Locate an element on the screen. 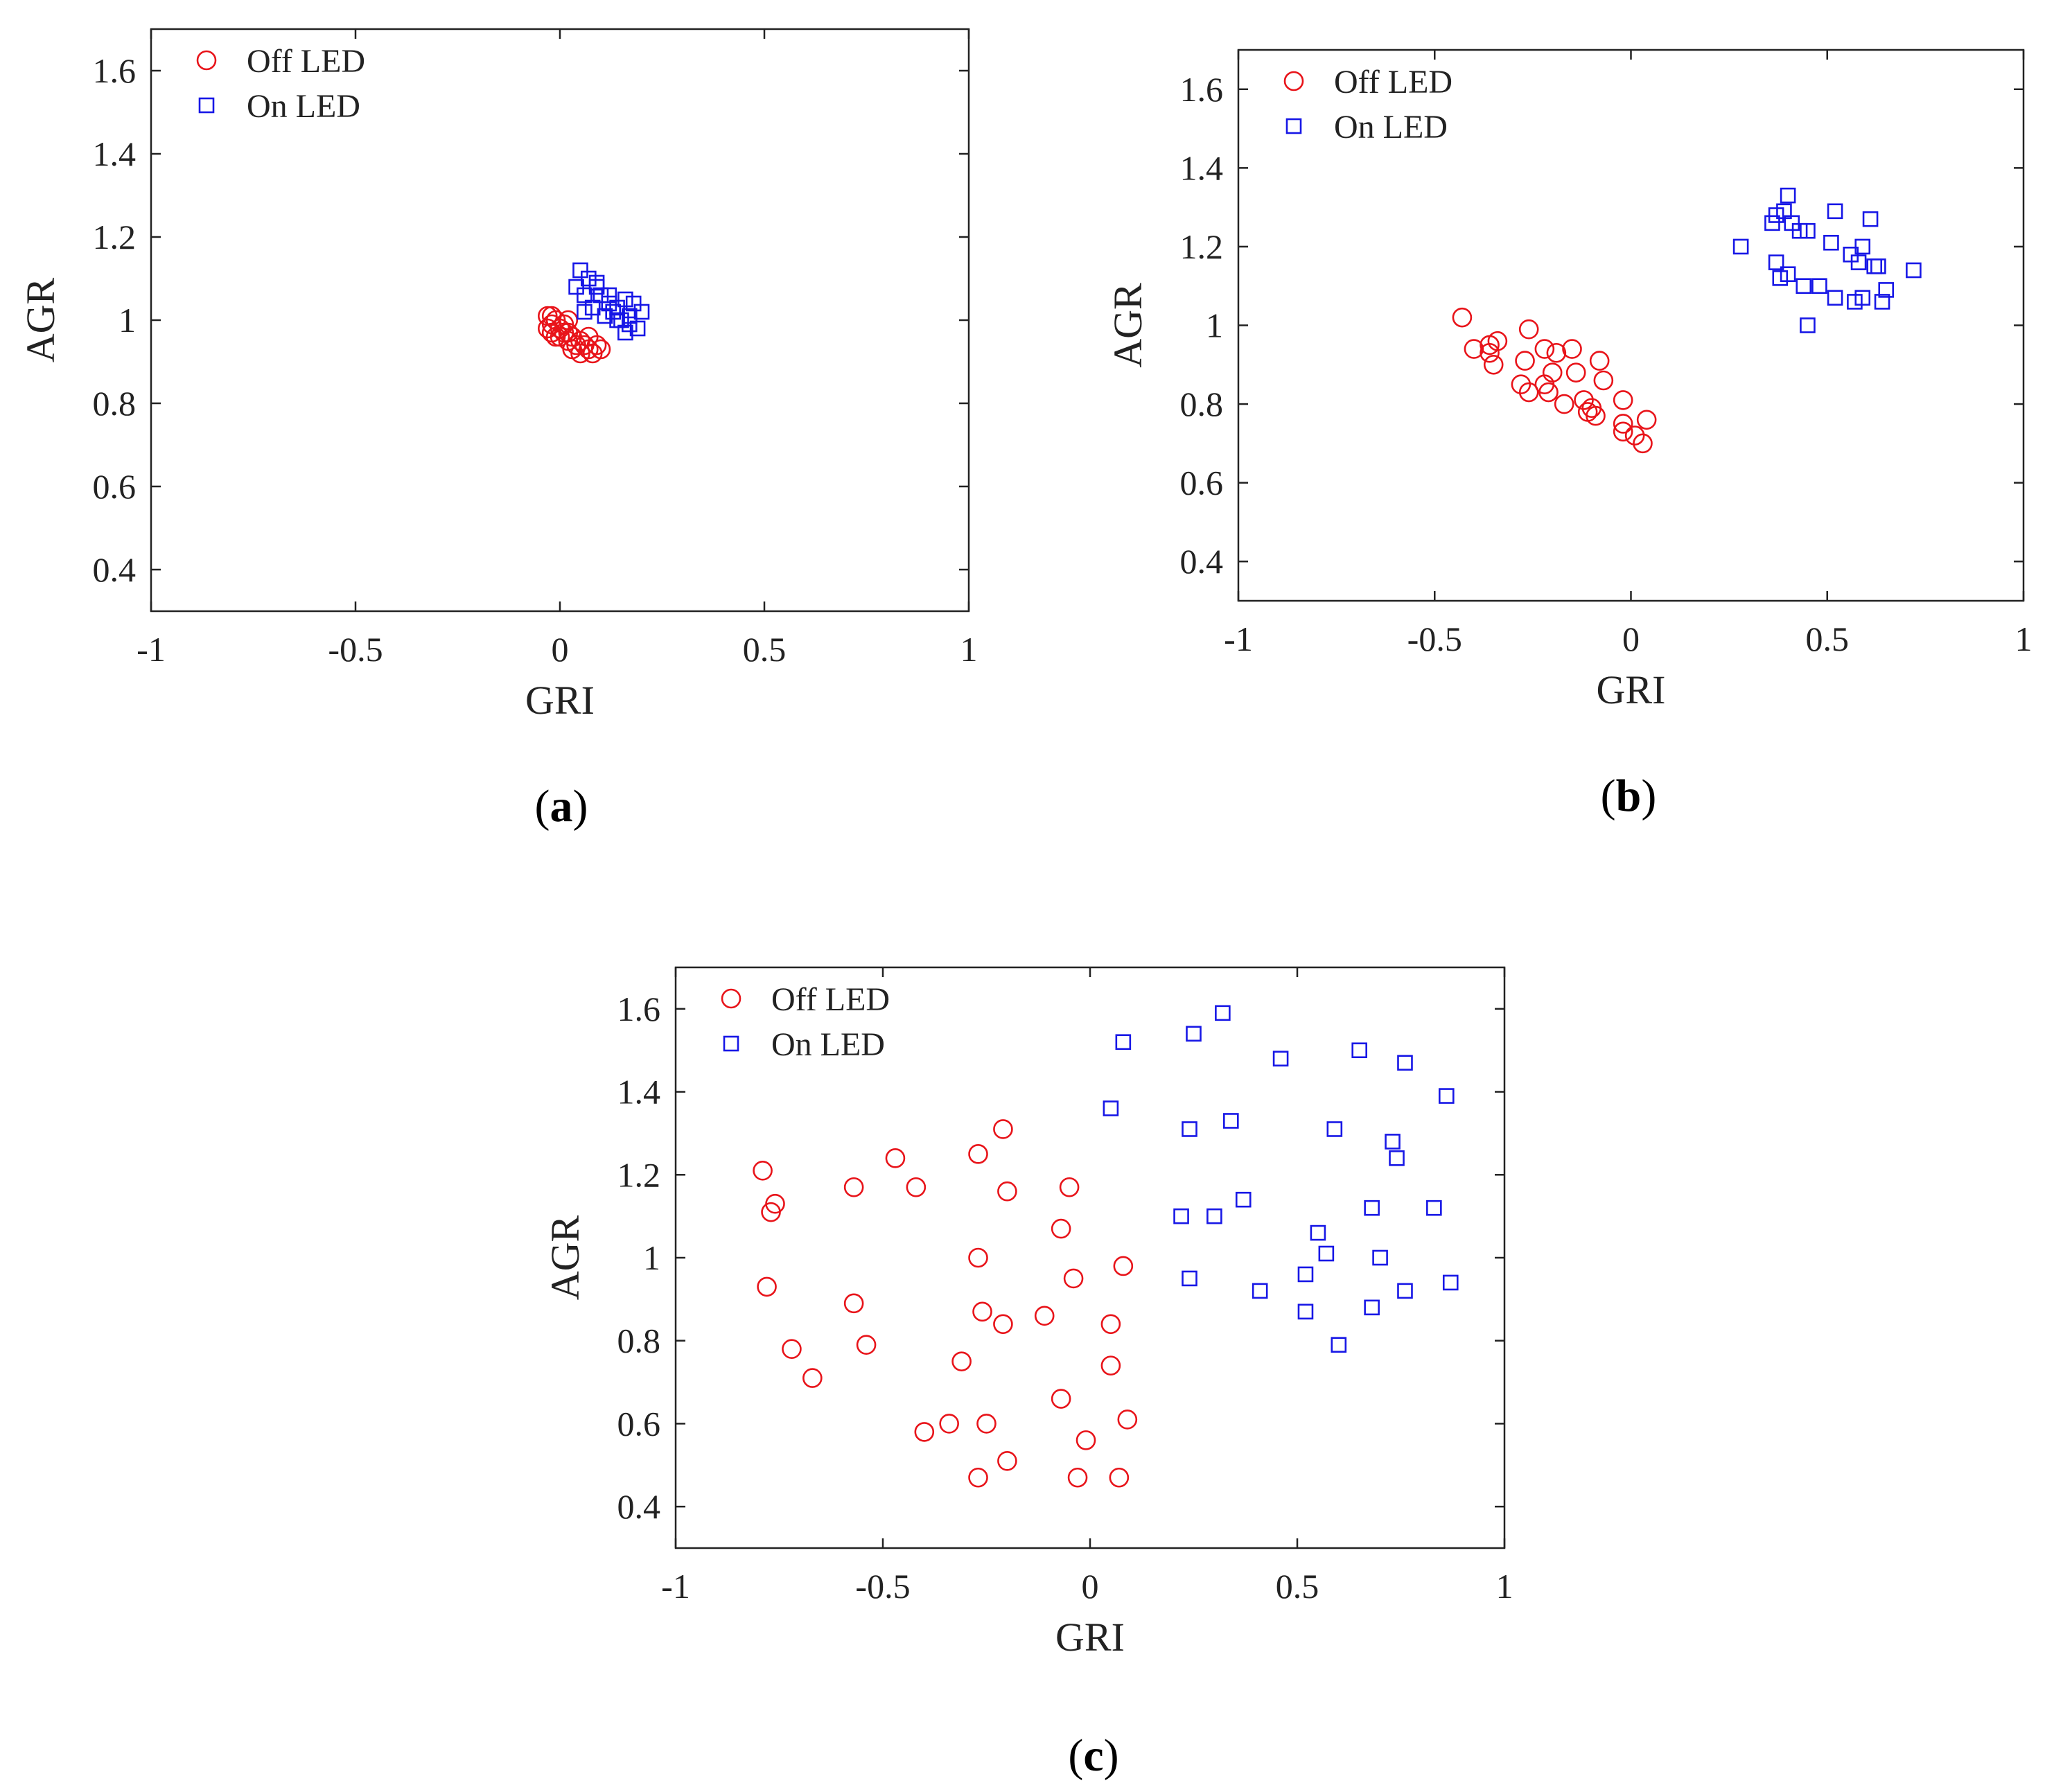  panel-c-legend-off-led-marker is located at coordinates (731, 998).